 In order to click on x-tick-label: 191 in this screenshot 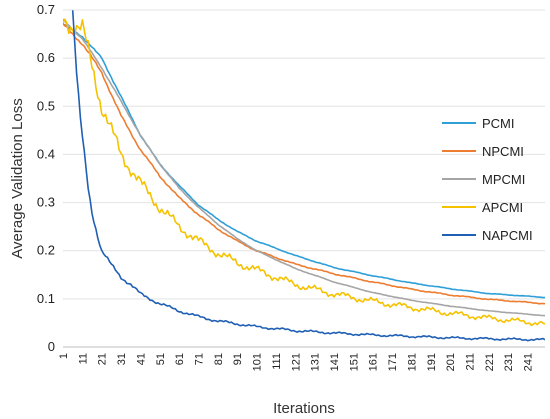, I will do `click(432, 362)`.